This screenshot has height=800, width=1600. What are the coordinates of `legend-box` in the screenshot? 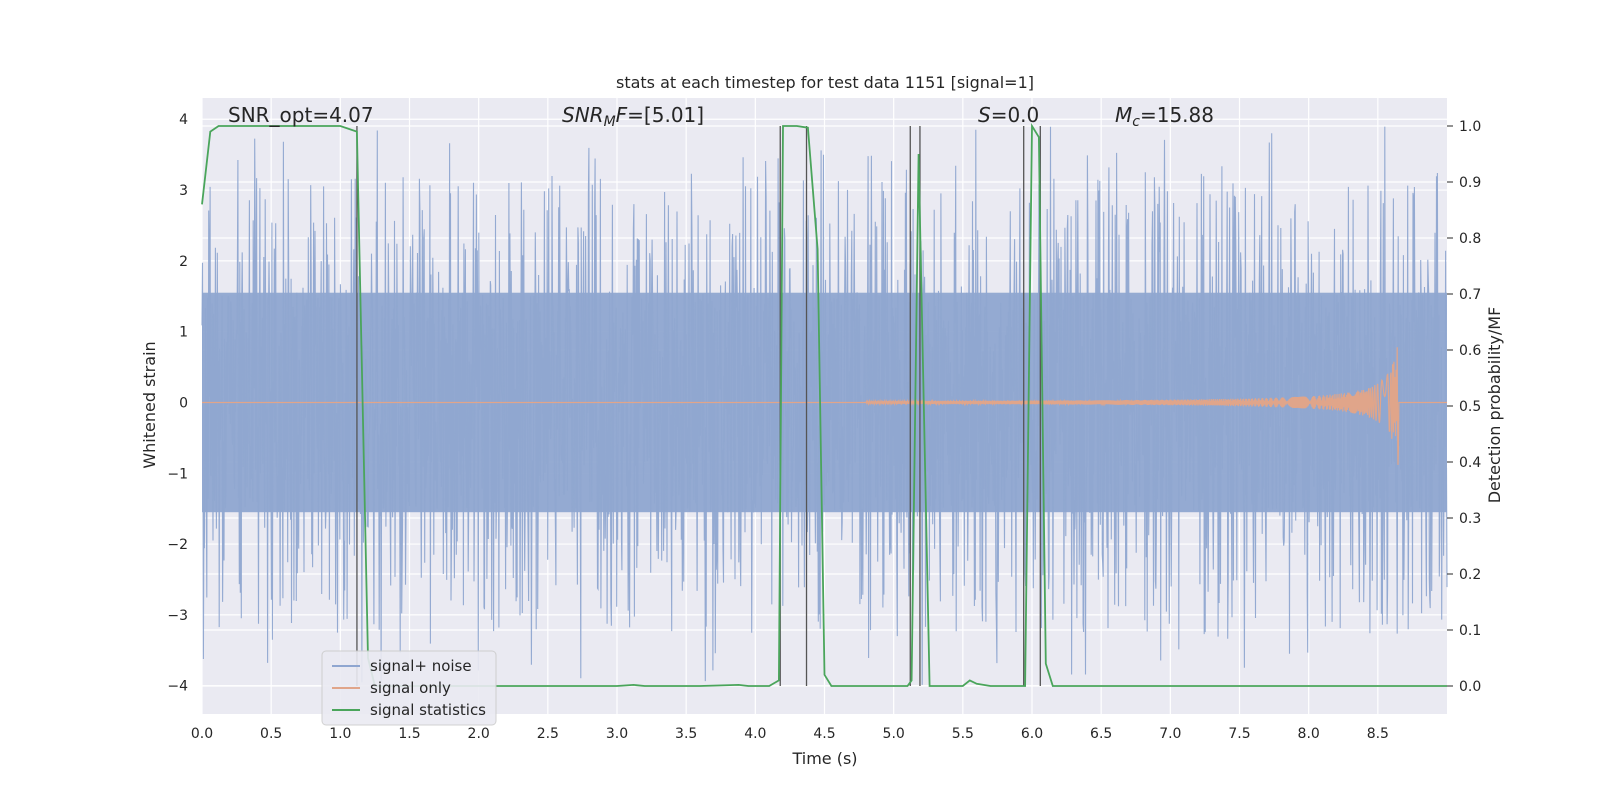 It's located at (409, 688).